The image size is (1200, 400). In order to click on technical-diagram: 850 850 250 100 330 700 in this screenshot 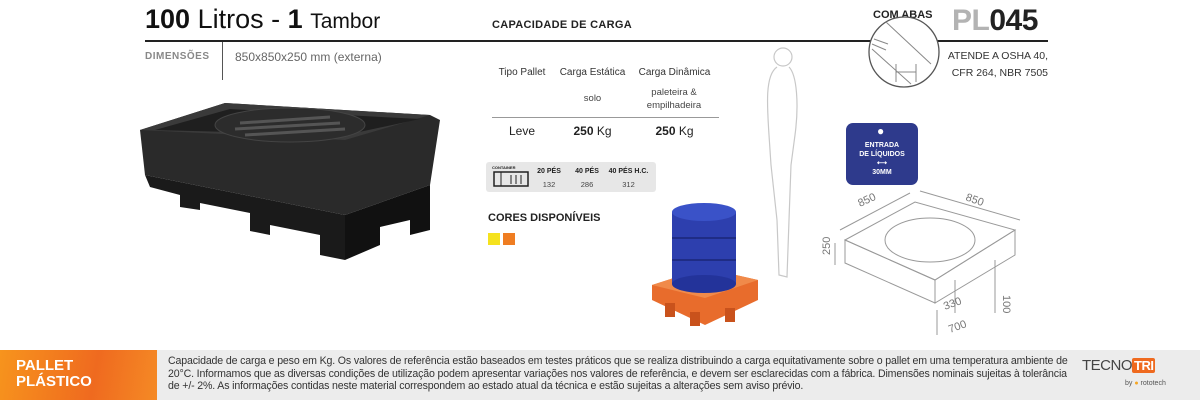, I will do `click(921, 262)`.